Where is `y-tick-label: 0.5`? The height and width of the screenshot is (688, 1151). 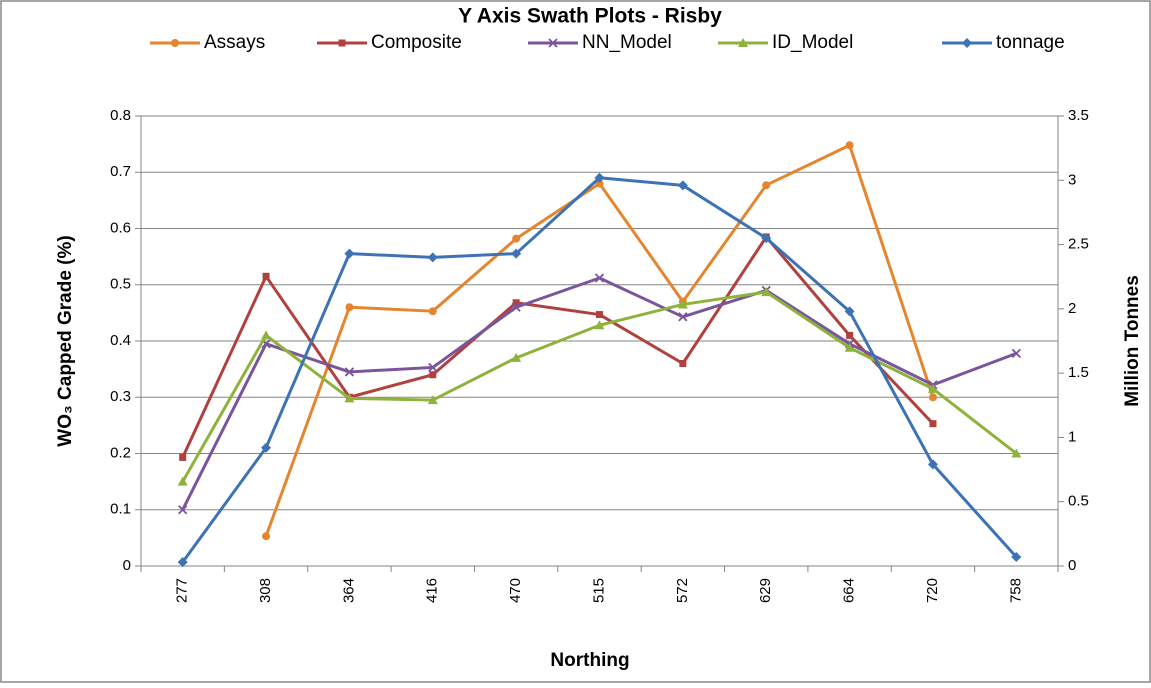
y-tick-label: 0.5 is located at coordinates (120, 284).